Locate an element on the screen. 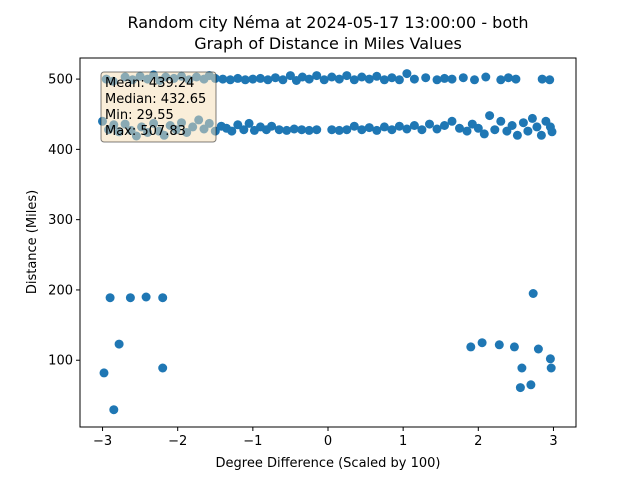 This screenshot has height=480, width=640. stats-median: Median: 432.65 is located at coordinates (155, 99).